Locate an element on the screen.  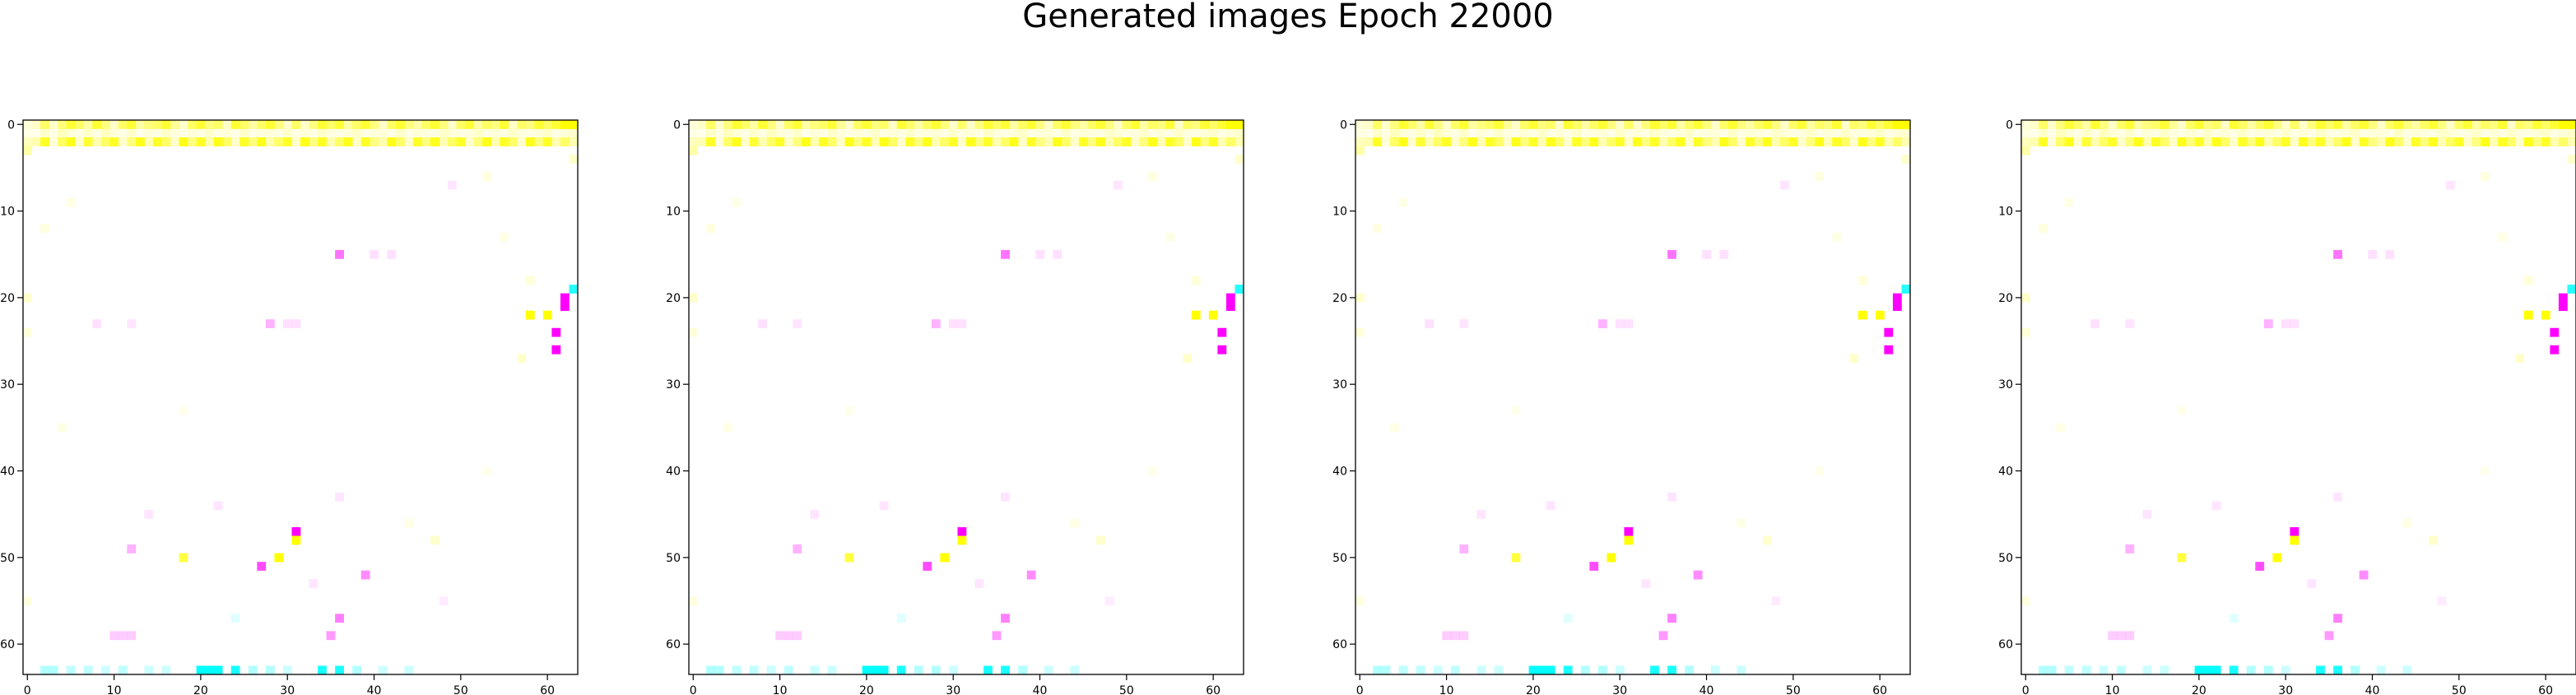
y-tick-label: 50 is located at coordinates (7, 558).